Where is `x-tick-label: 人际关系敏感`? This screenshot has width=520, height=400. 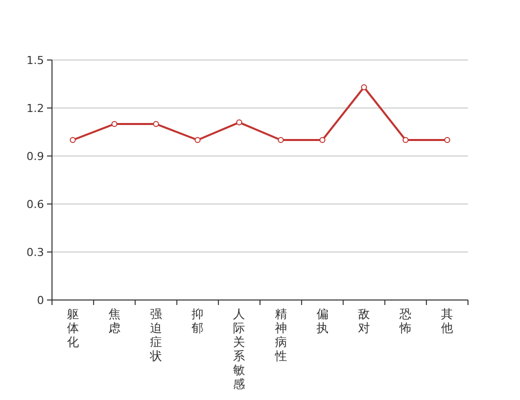 x-tick-label: 人际关系敏感 is located at coordinates (239, 349).